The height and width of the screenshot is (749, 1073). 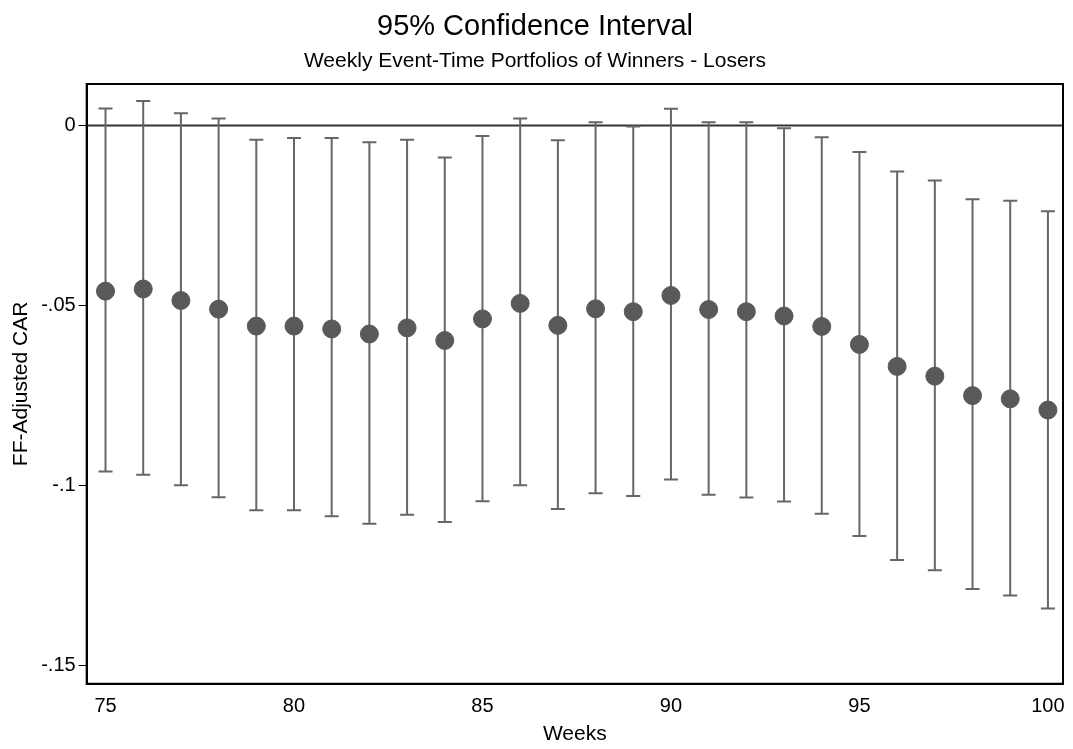 I want to click on y-tick-label: 0, so click(x=70, y=123).